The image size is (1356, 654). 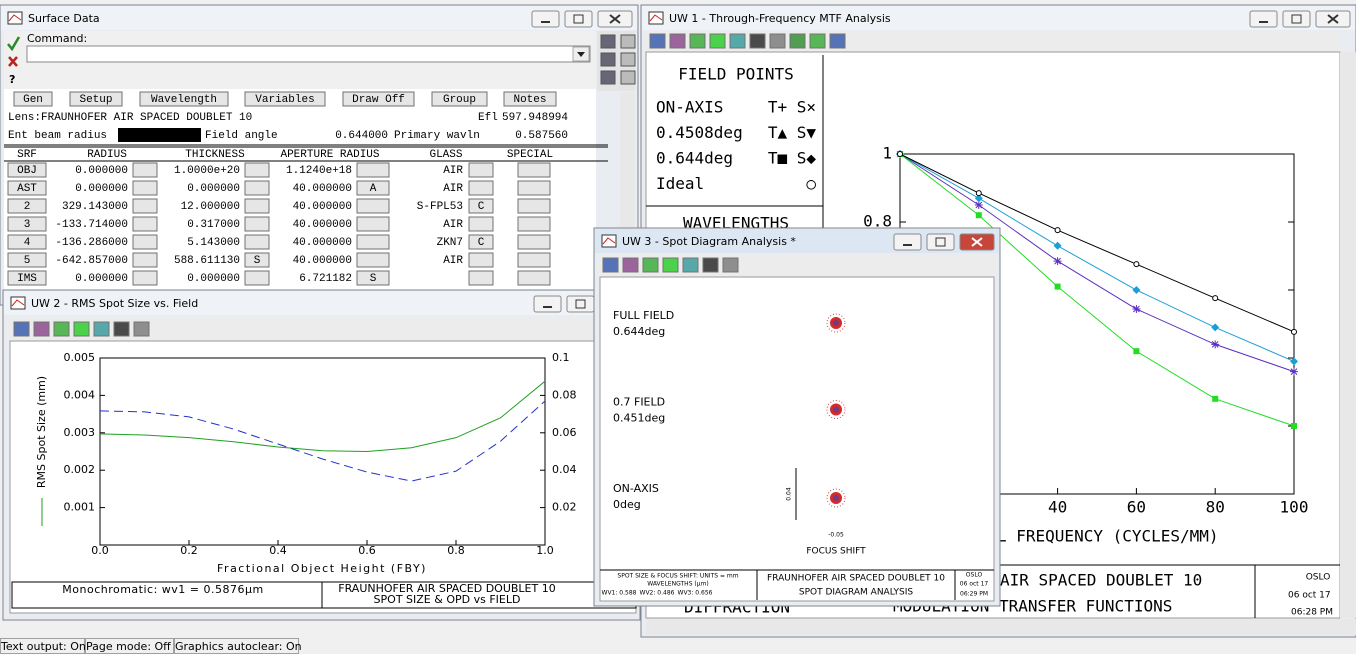 What do you see at coordinates (80, 394) in the screenshot?
I see `y-tick-label: 0.004` at bounding box center [80, 394].